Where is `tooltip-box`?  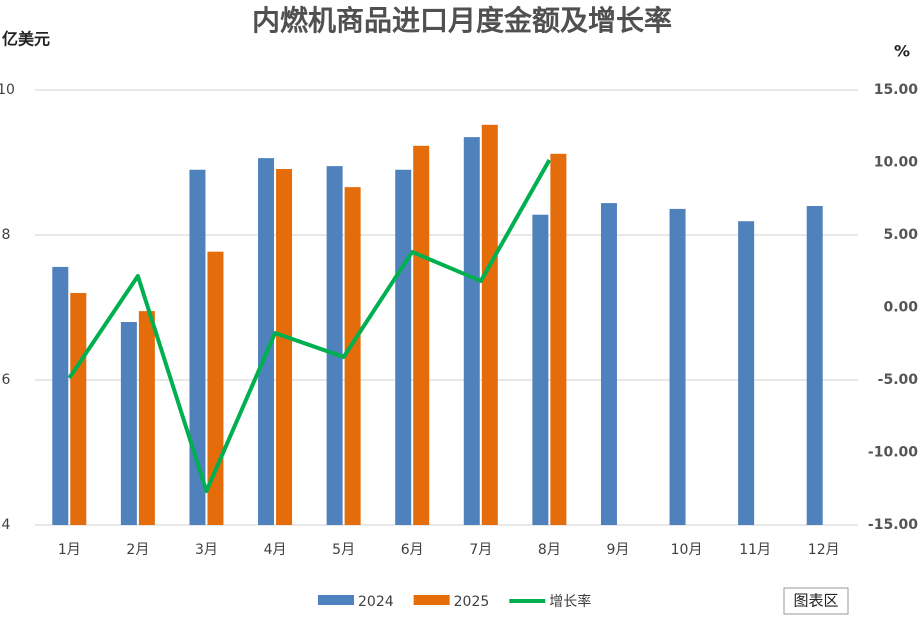 tooltip-box is located at coordinates (816, 601).